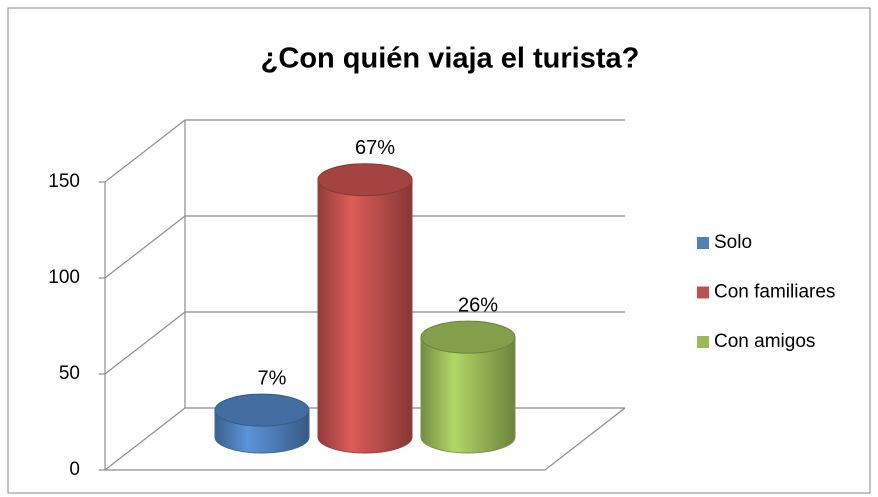 The height and width of the screenshot is (497, 878). What do you see at coordinates (69, 373) in the screenshot?
I see `y-tick-label: 50` at bounding box center [69, 373].